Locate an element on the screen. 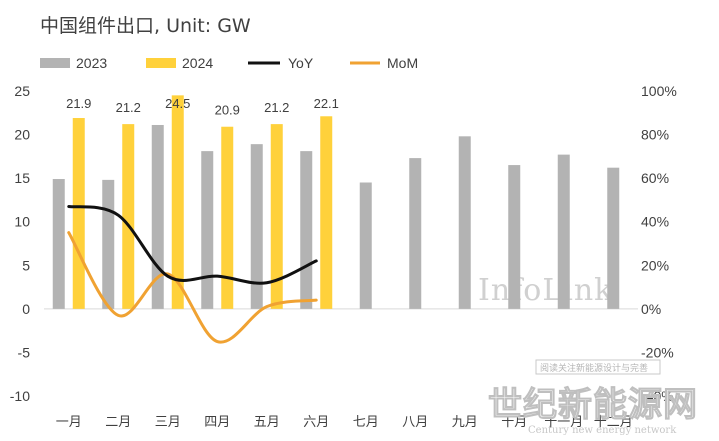 The width and height of the screenshot is (719, 441). data-label-2024: 20.9 is located at coordinates (227, 110).